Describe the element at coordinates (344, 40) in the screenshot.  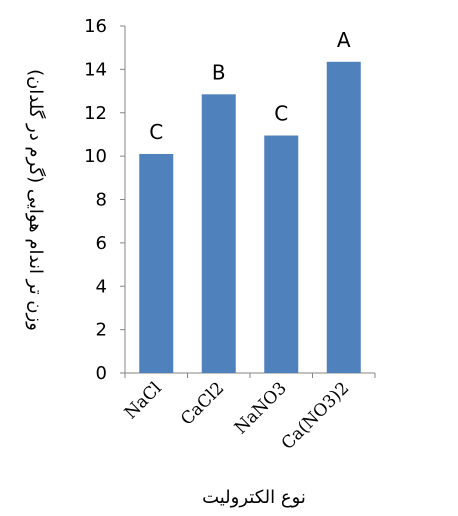
I see `significance-letter: A` at that location.